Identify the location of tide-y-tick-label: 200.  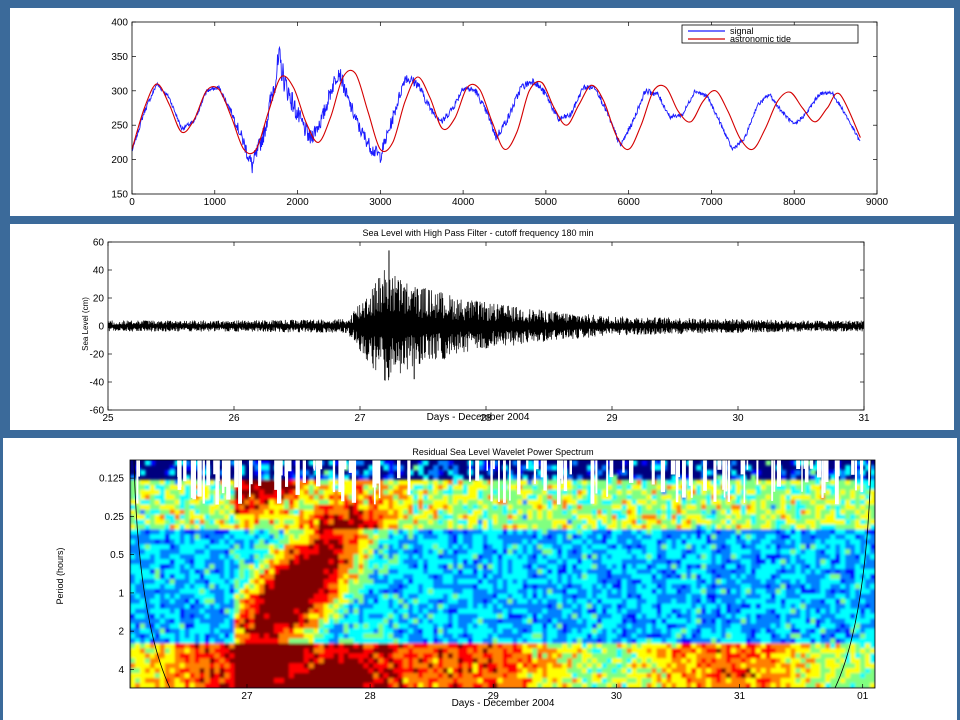
(119, 160).